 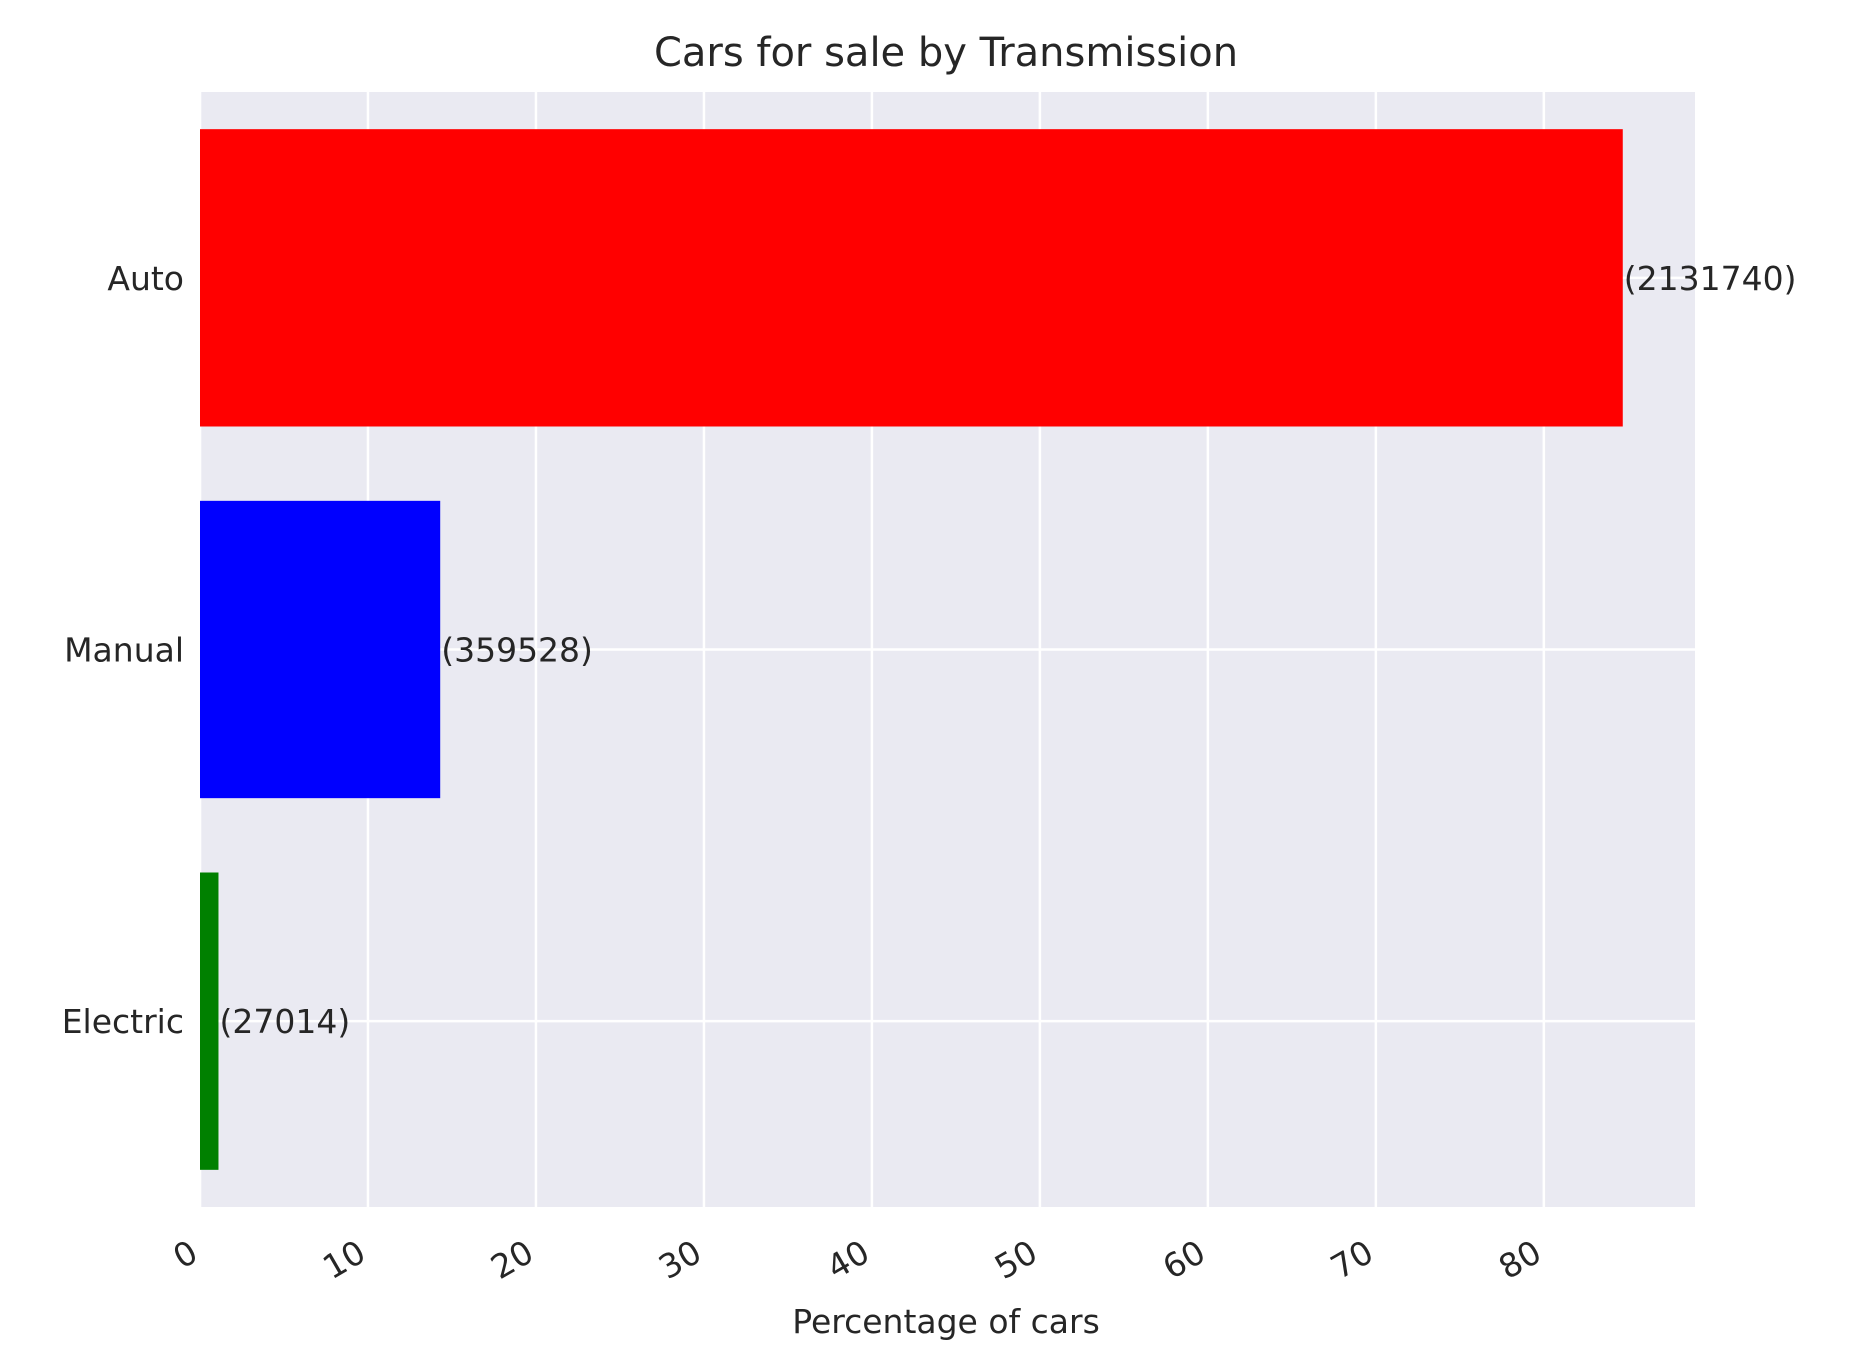 I want to click on y-tick-label-auto: Auto, so click(x=145, y=278).